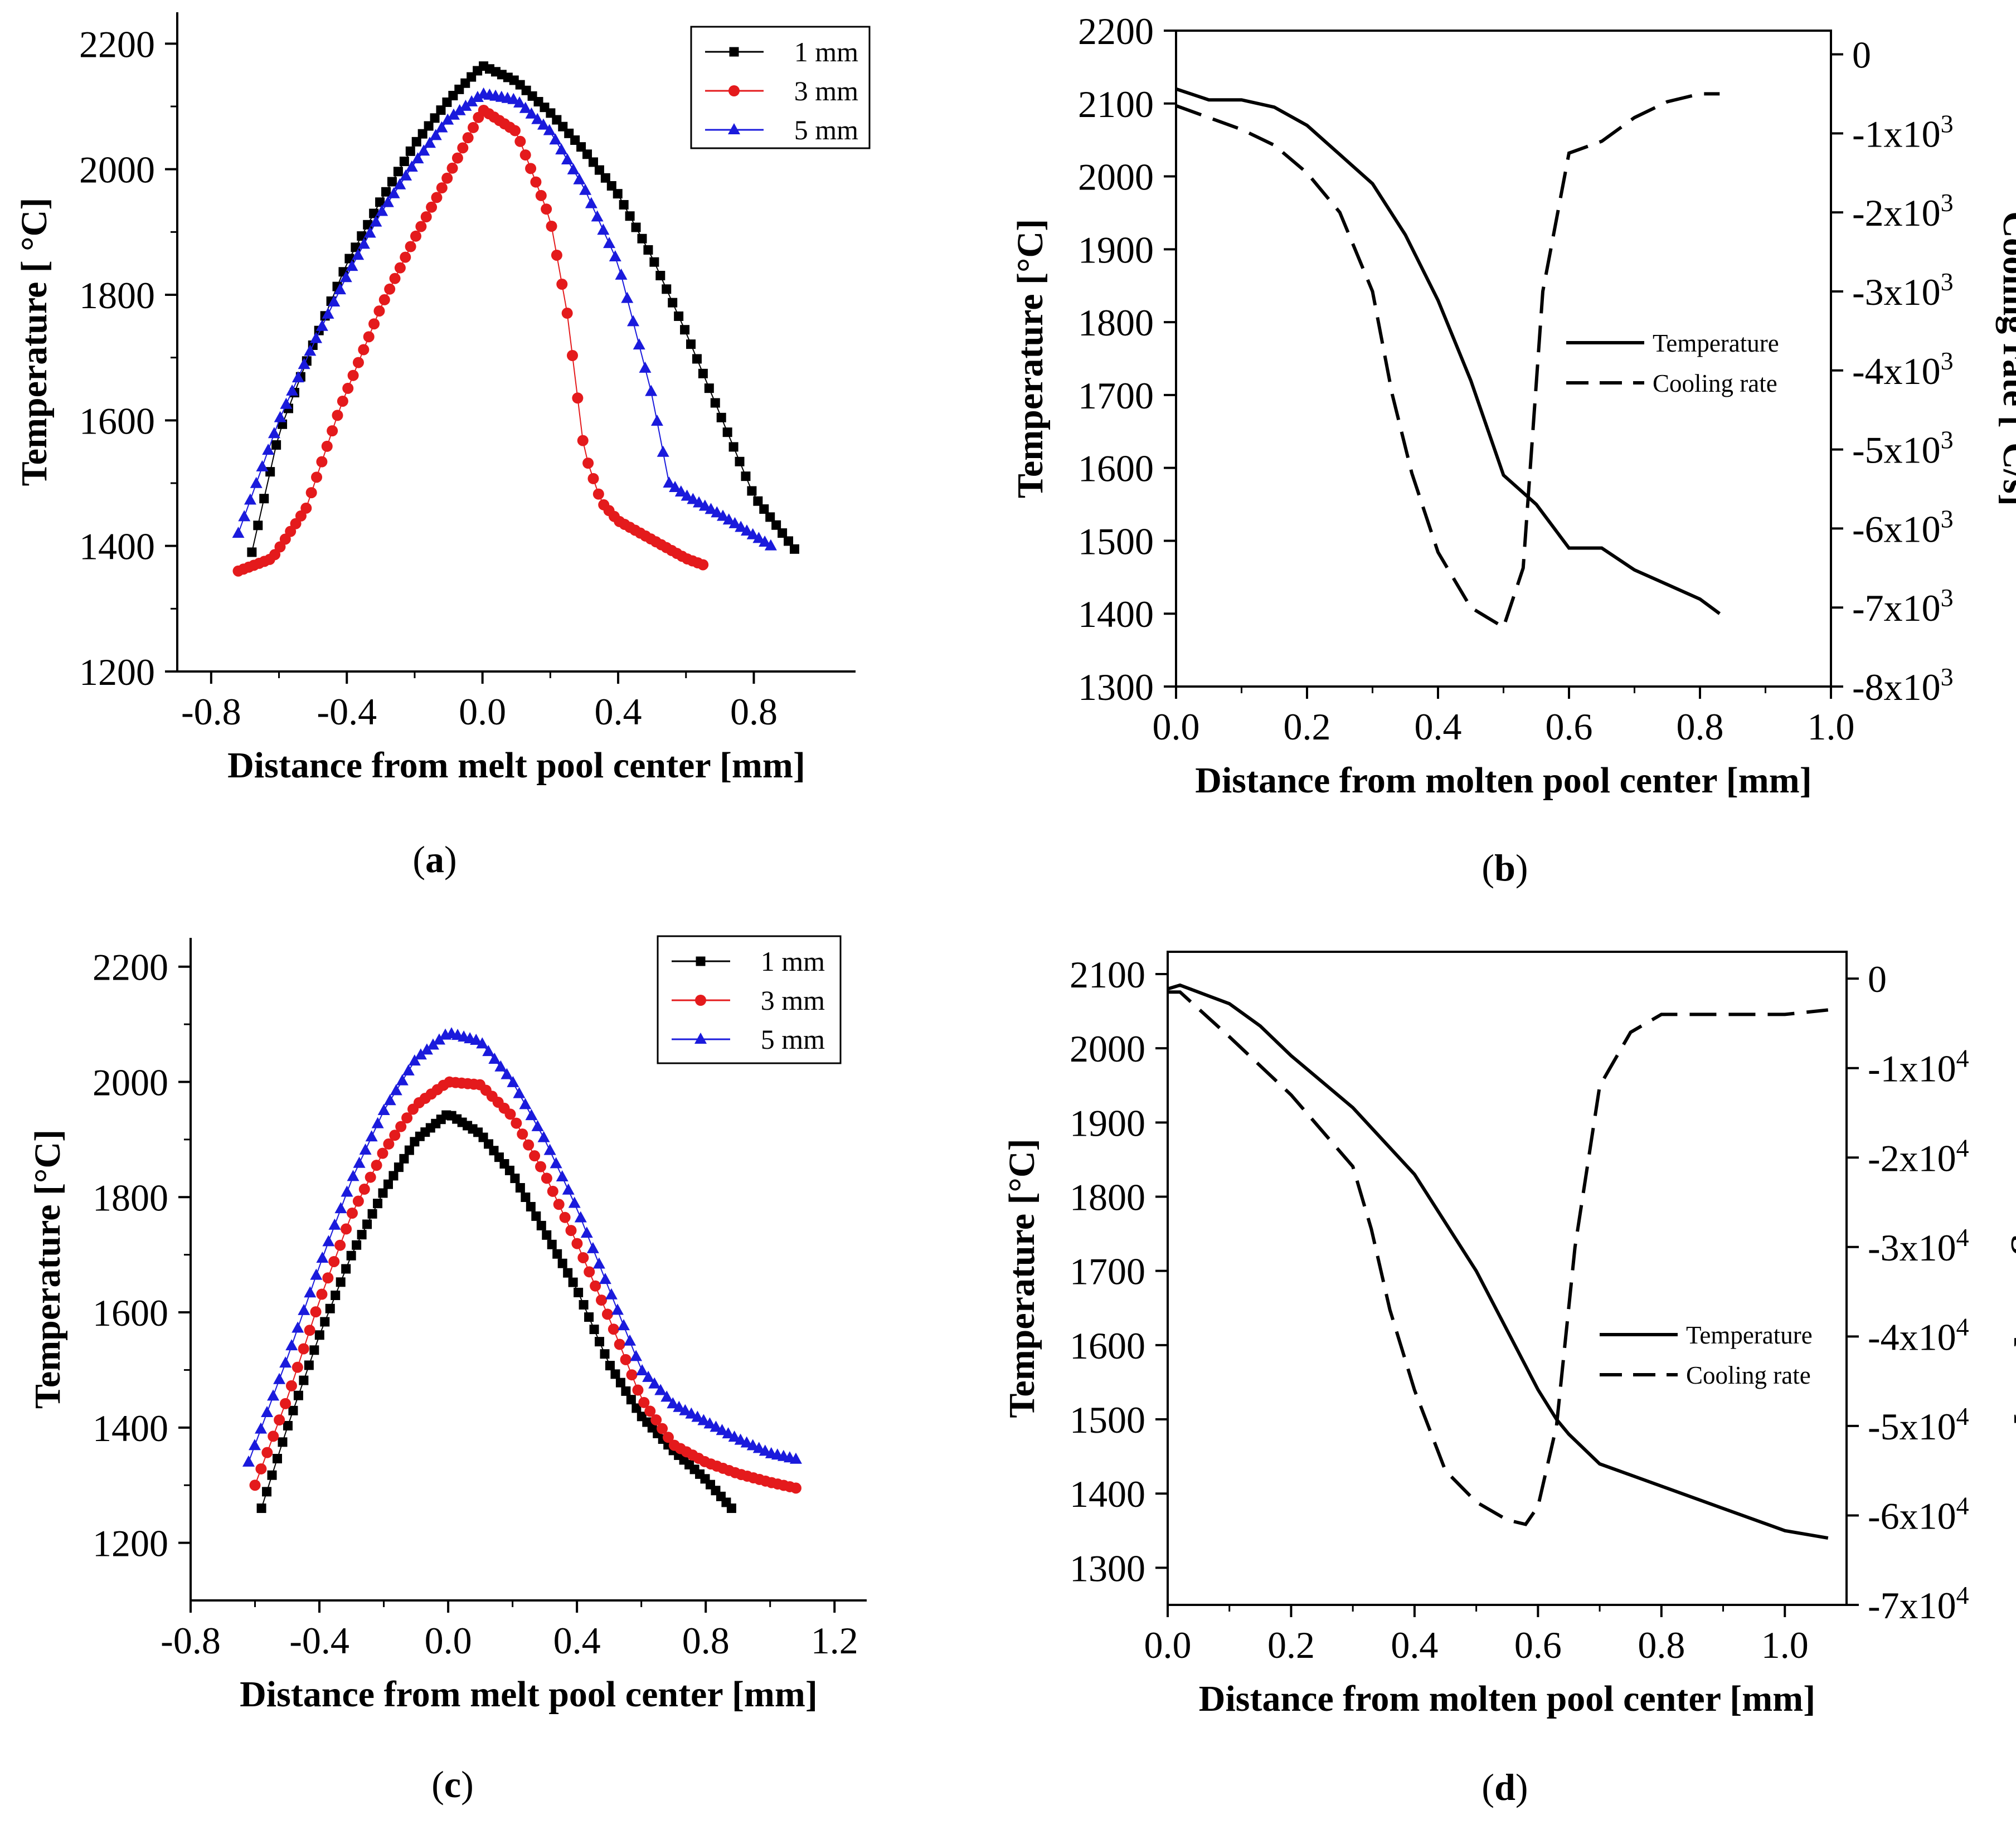  Describe the element at coordinates (117, 170) in the screenshot. I see `y-tick-label: 2000` at that location.